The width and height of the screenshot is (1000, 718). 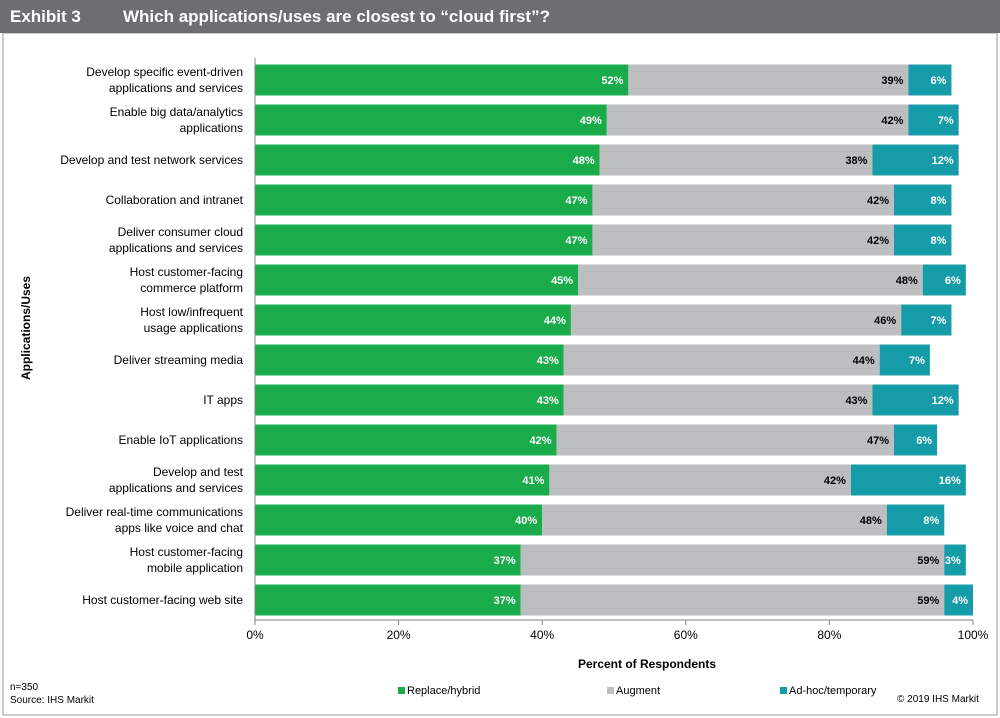 What do you see at coordinates (223, 400) in the screenshot?
I see `category-label: IT apps` at bounding box center [223, 400].